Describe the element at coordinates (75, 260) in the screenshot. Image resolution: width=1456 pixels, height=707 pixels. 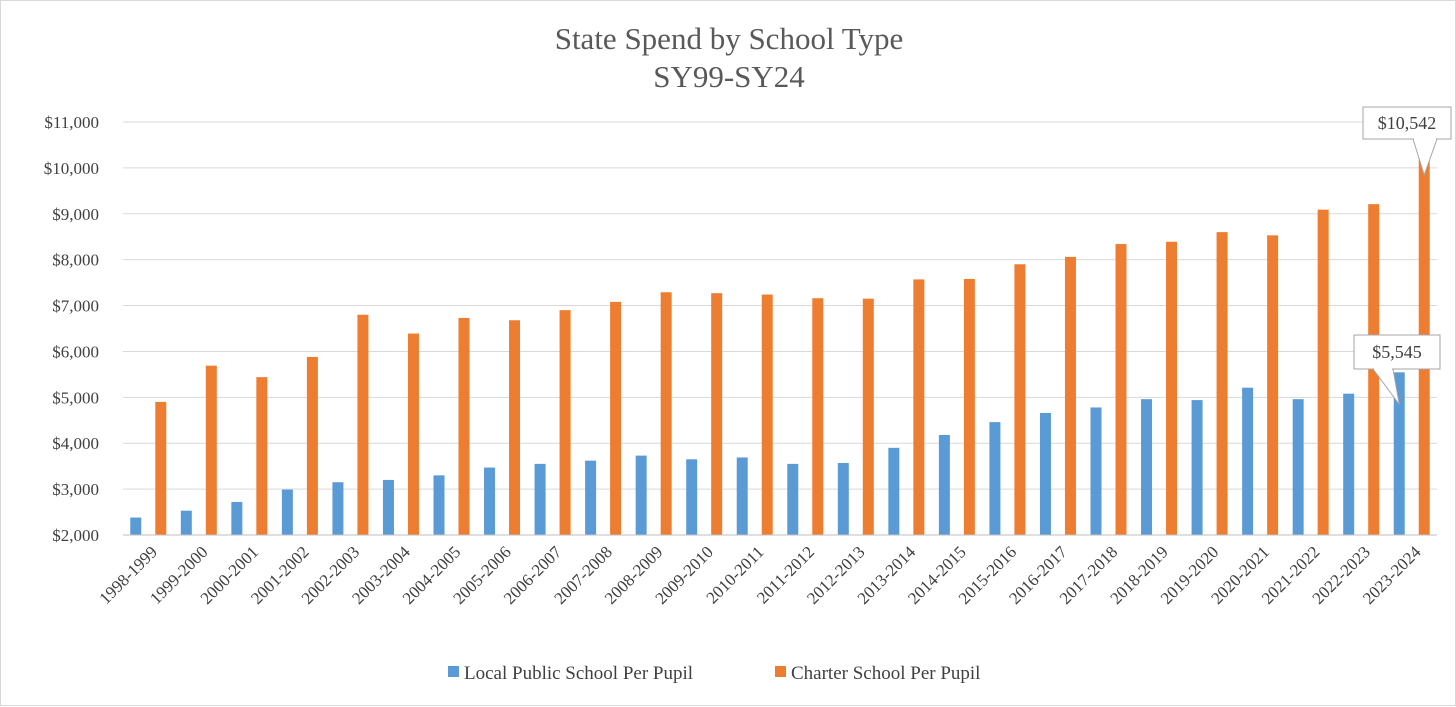
I see `y-tick-label: $8,000` at that location.